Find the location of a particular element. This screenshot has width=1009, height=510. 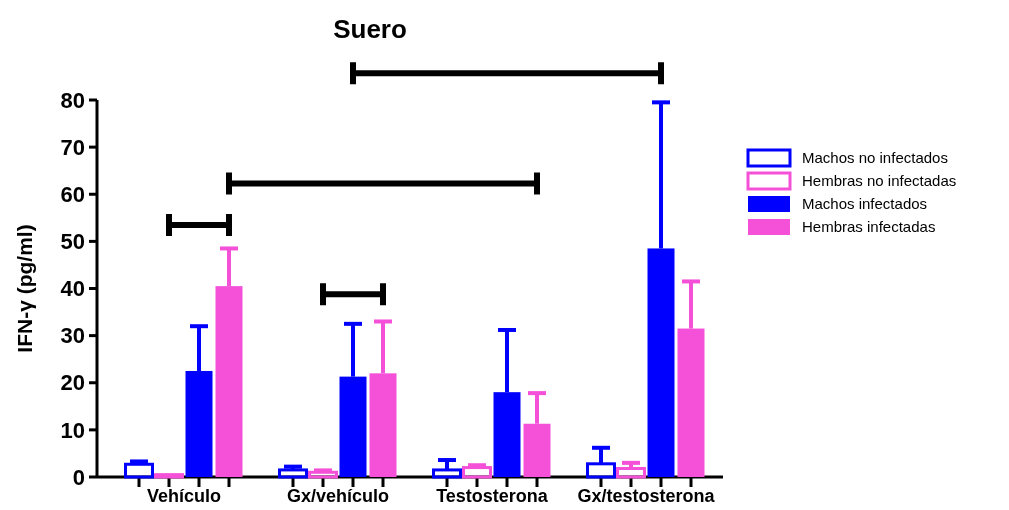

legend-label: Machos infectados is located at coordinates (865, 204).